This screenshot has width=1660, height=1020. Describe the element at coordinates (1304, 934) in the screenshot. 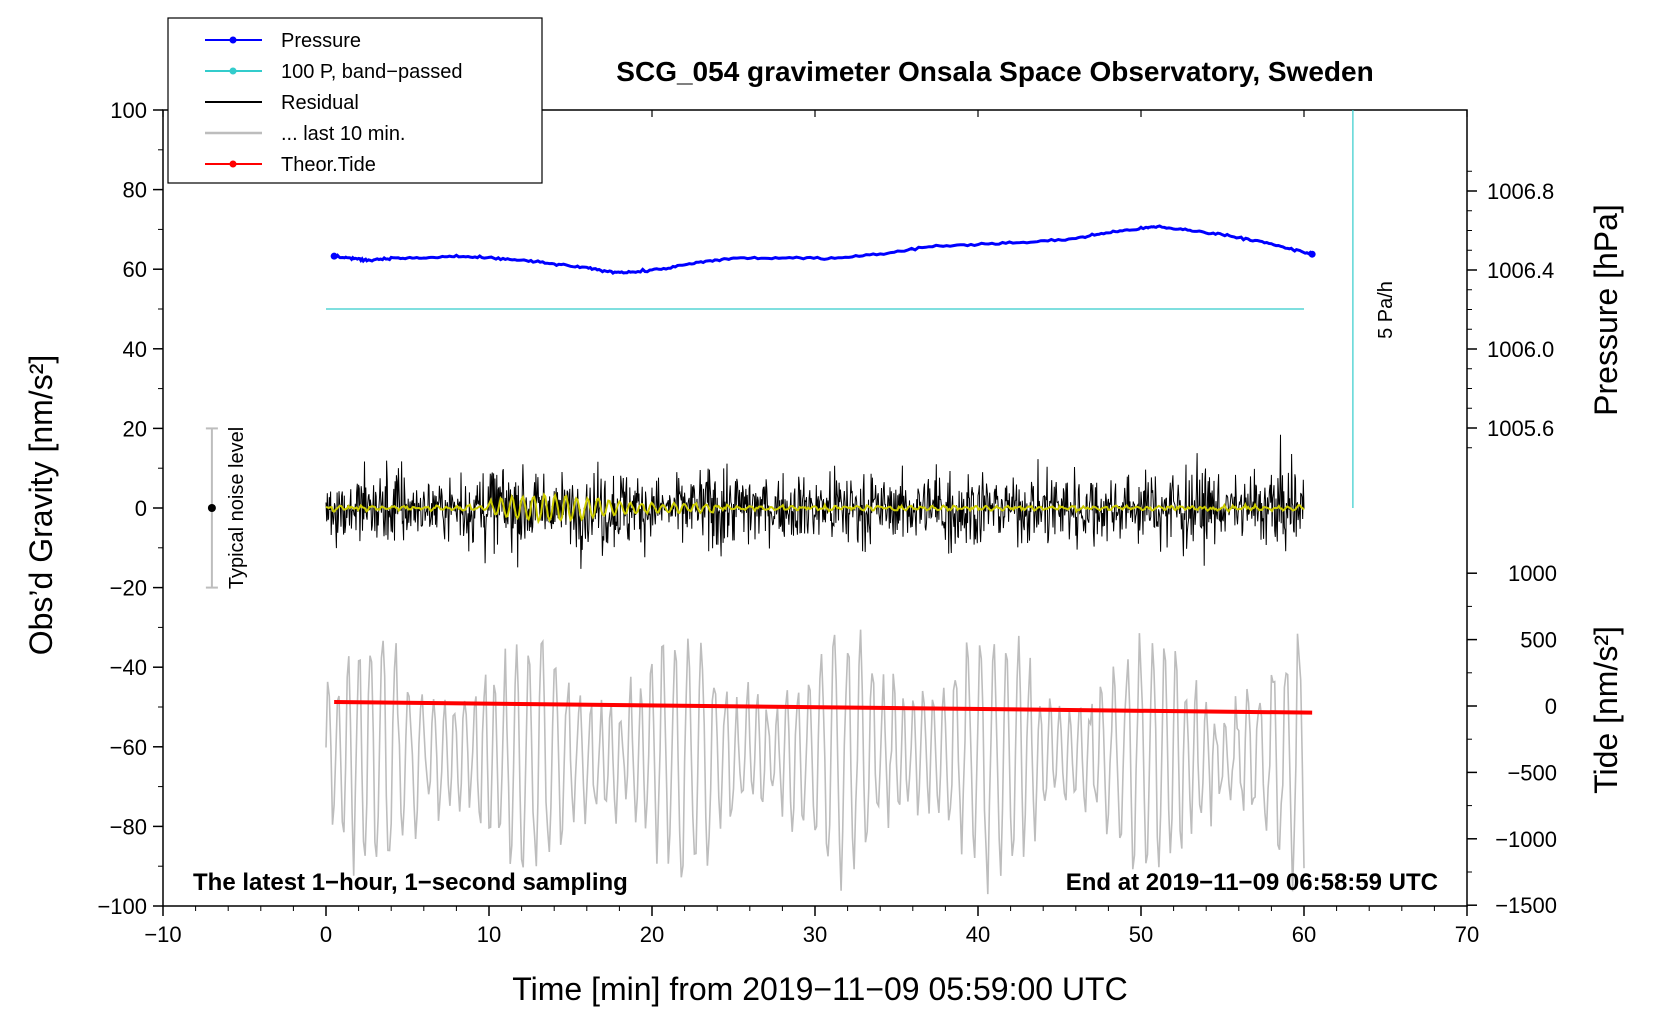

I see `x-tick-label: 60` at that location.